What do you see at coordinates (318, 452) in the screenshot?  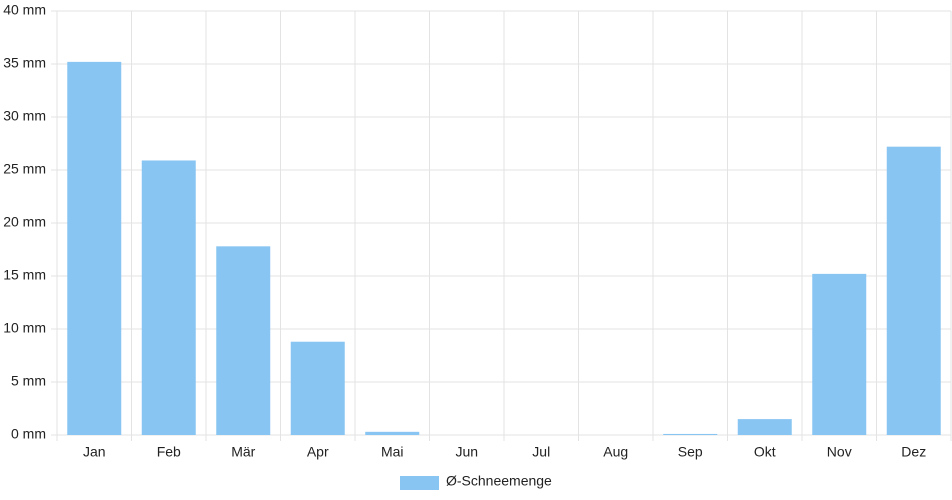 I see `x-tick-label: Apr` at bounding box center [318, 452].